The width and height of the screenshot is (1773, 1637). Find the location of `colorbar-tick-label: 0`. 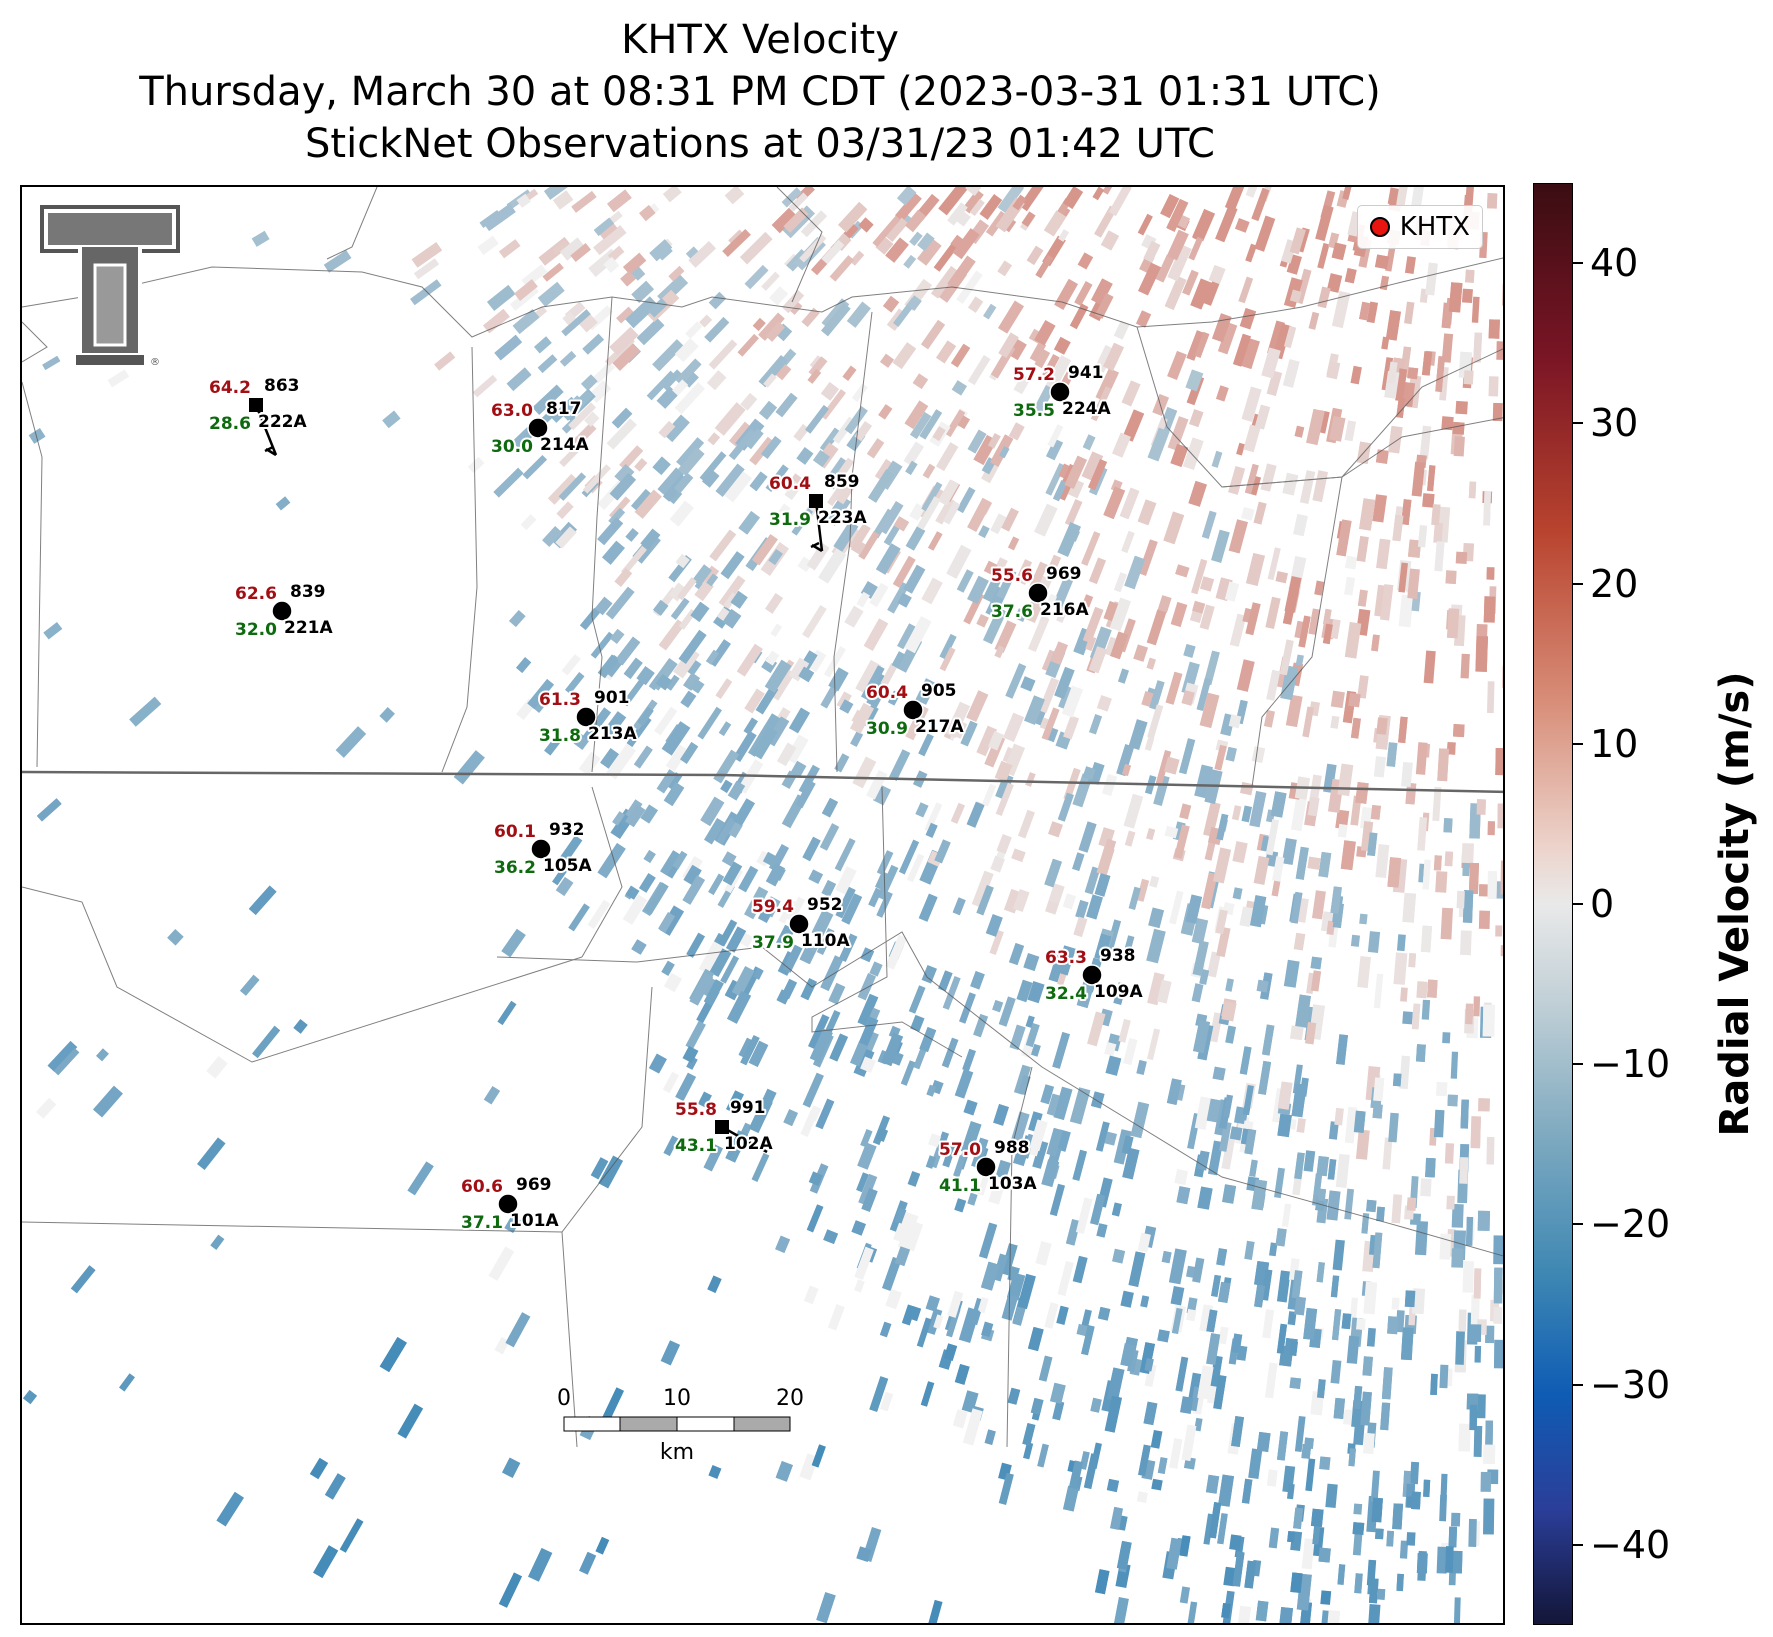

colorbar-tick-label: 0 is located at coordinates (1602, 904).